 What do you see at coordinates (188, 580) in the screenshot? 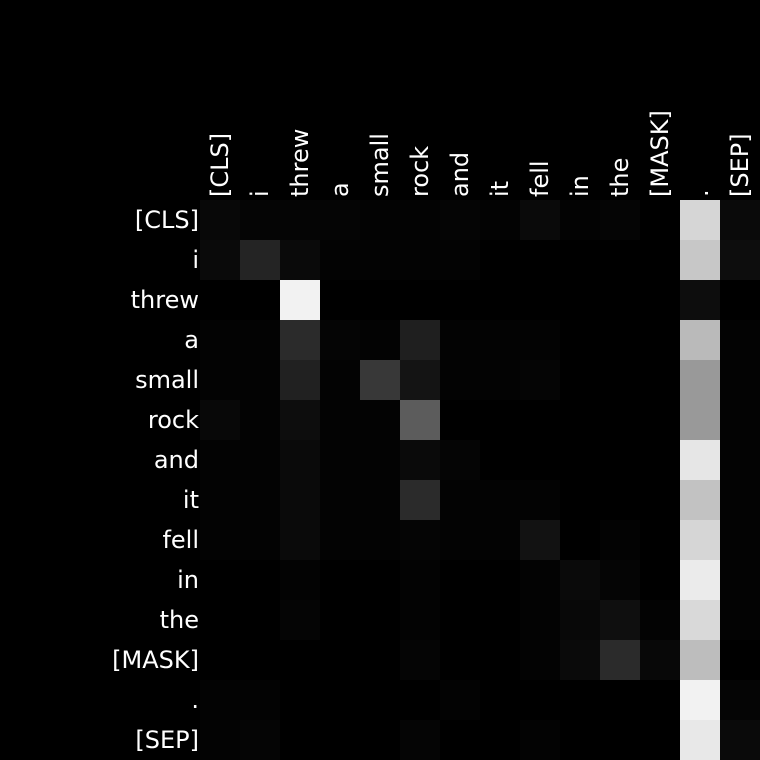
I see `y-tick-label: in` at bounding box center [188, 580].